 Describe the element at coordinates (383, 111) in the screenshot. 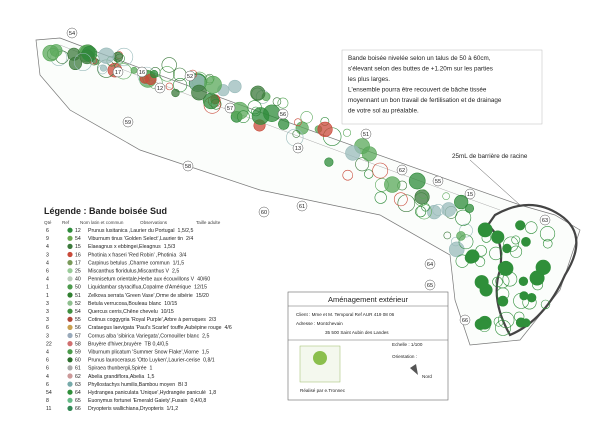

I see `note-line: de votre sol au préalable.` at that location.